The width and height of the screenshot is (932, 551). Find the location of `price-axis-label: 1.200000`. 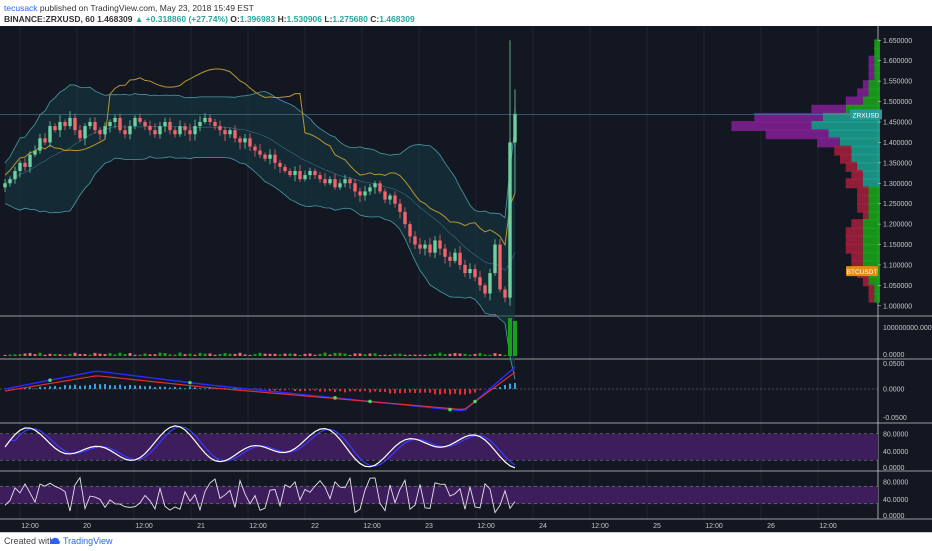

price-axis-label: 1.200000 is located at coordinates (897, 225).